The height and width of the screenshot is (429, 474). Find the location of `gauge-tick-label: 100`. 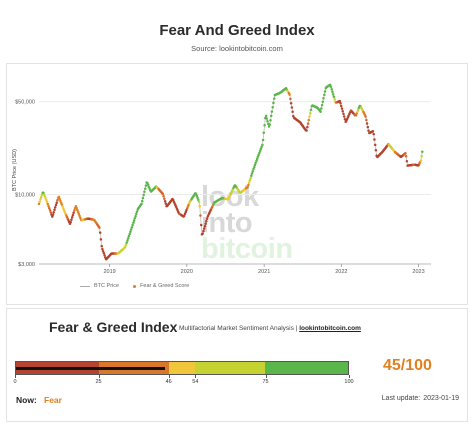

gauge-tick-label: 100 is located at coordinates (349, 382).